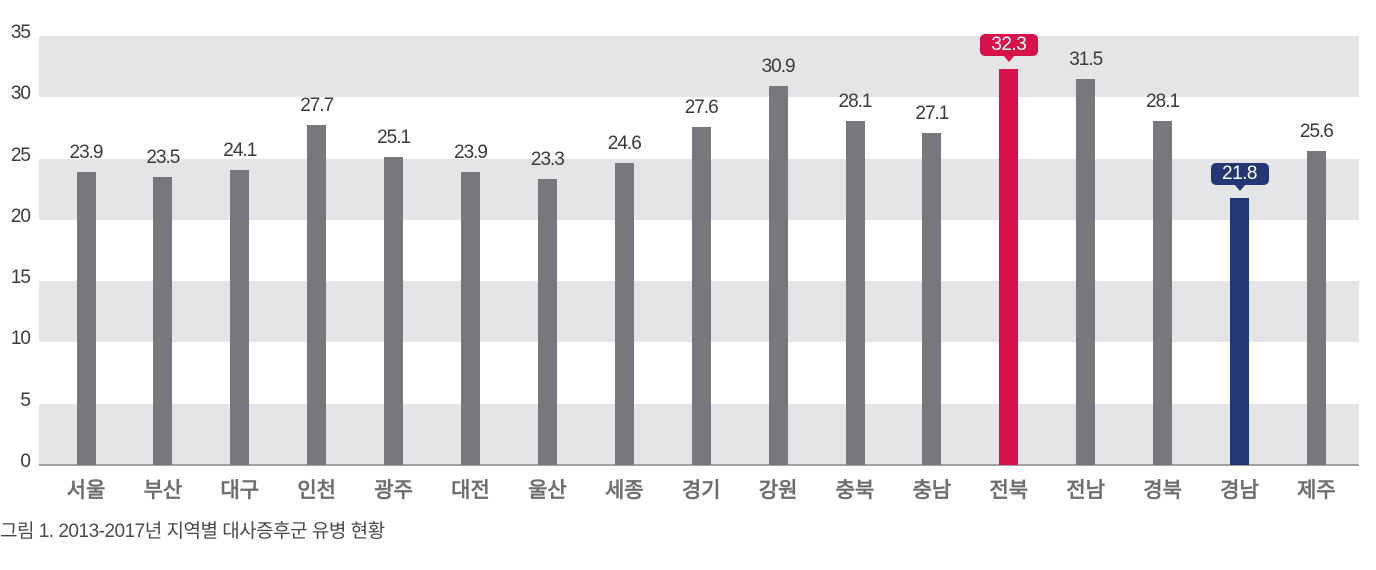 The height and width of the screenshot is (570, 1376). I want to click on x-category-label: 대전, so click(470, 490).